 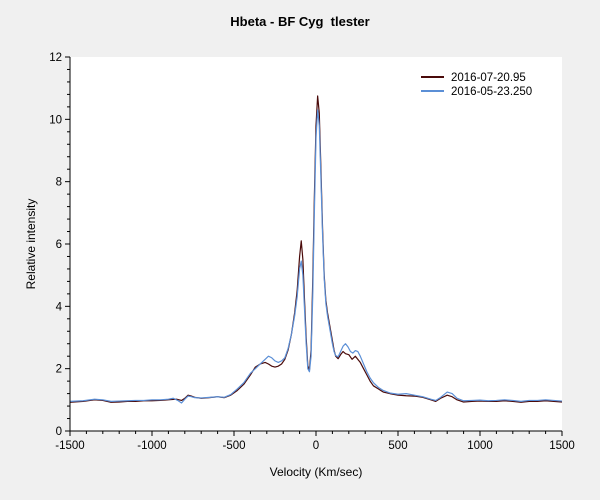 What do you see at coordinates (488, 78) in the screenshot?
I see `legend-label-1: 2016-07-20.95` at bounding box center [488, 78].